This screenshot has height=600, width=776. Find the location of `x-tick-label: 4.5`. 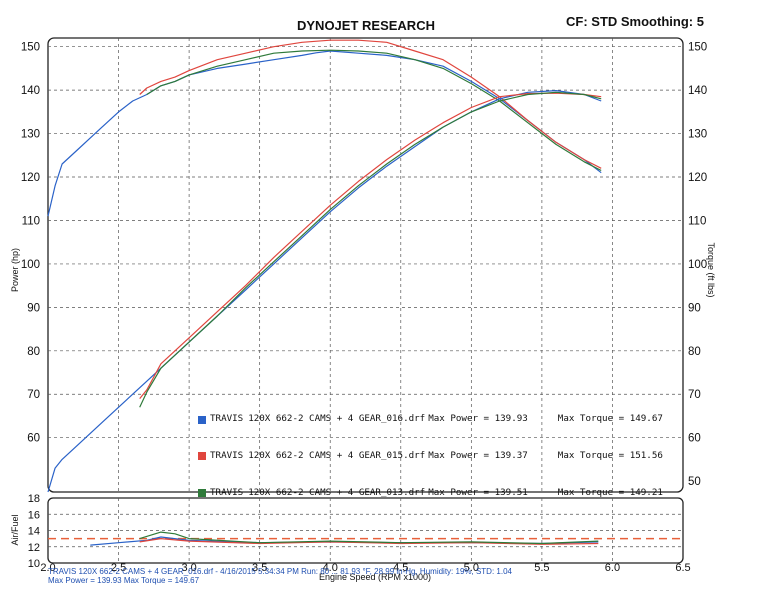

x-tick-label: 4.5 is located at coordinates (400, 568).